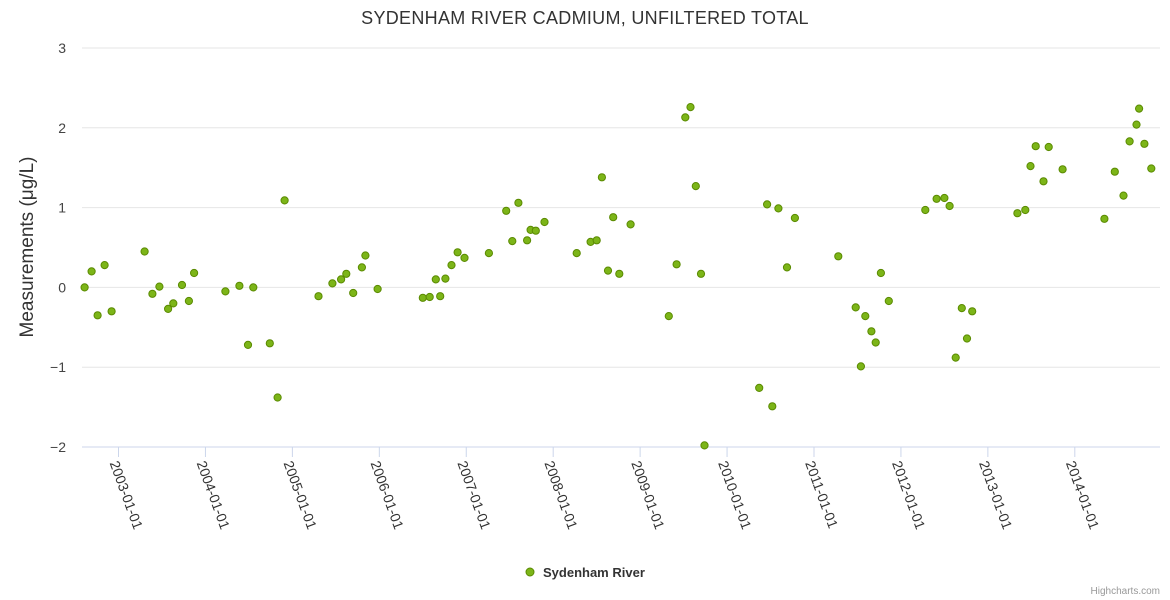 This screenshot has width=1170, height=600. Describe the element at coordinates (530, 572) in the screenshot. I see `legend-marker-icon` at that location.